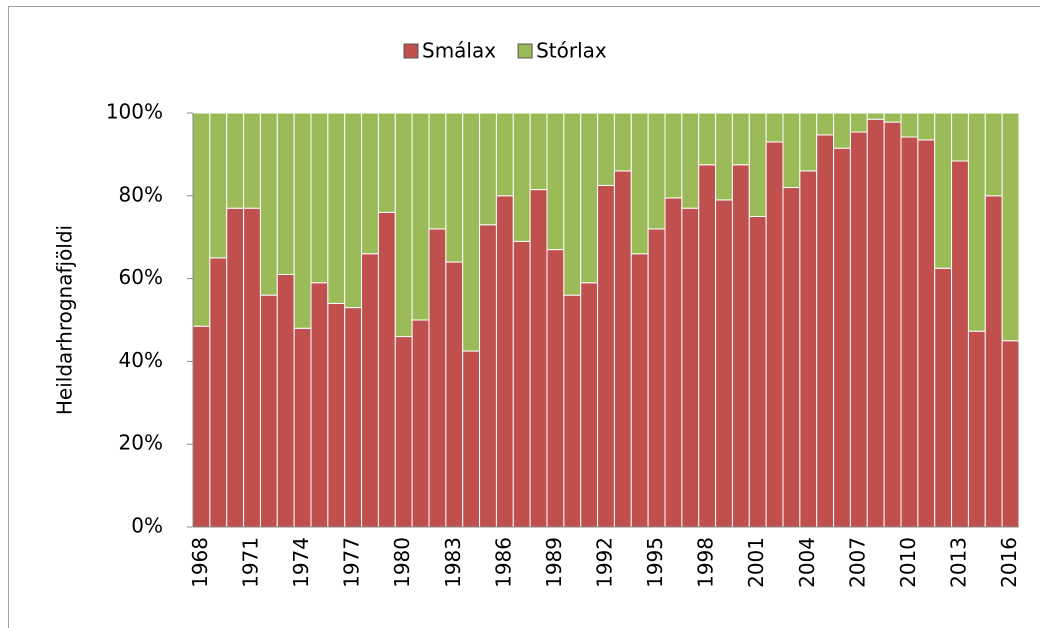  I want to click on x-tick-label: 2004, so click(807, 562).